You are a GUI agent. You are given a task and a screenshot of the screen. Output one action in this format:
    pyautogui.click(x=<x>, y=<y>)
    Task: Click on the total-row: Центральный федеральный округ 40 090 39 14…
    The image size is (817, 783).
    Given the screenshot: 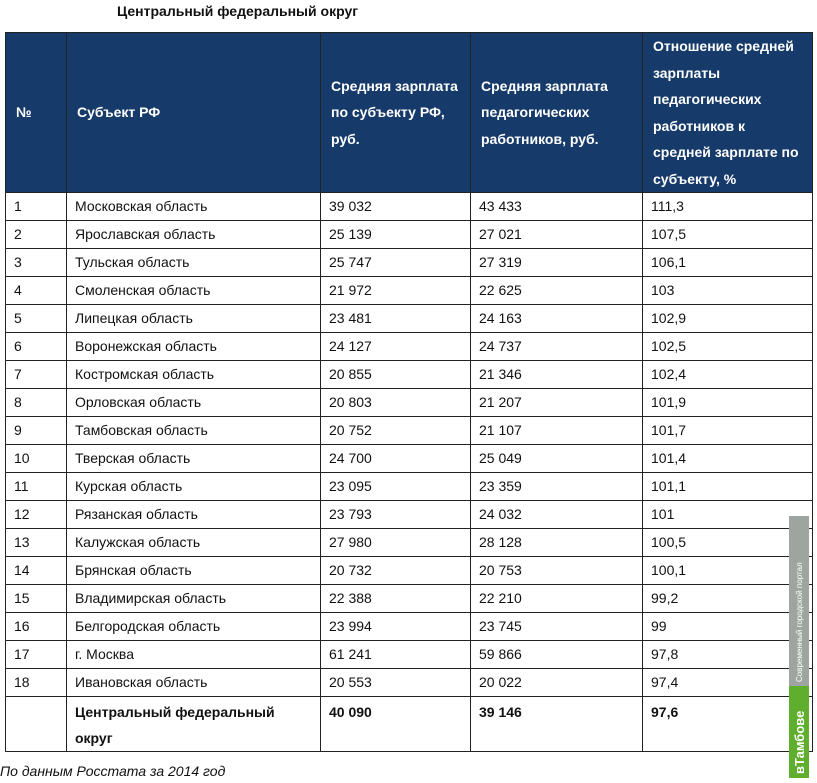 What is the action you would take?
    pyautogui.click(x=409, y=724)
    